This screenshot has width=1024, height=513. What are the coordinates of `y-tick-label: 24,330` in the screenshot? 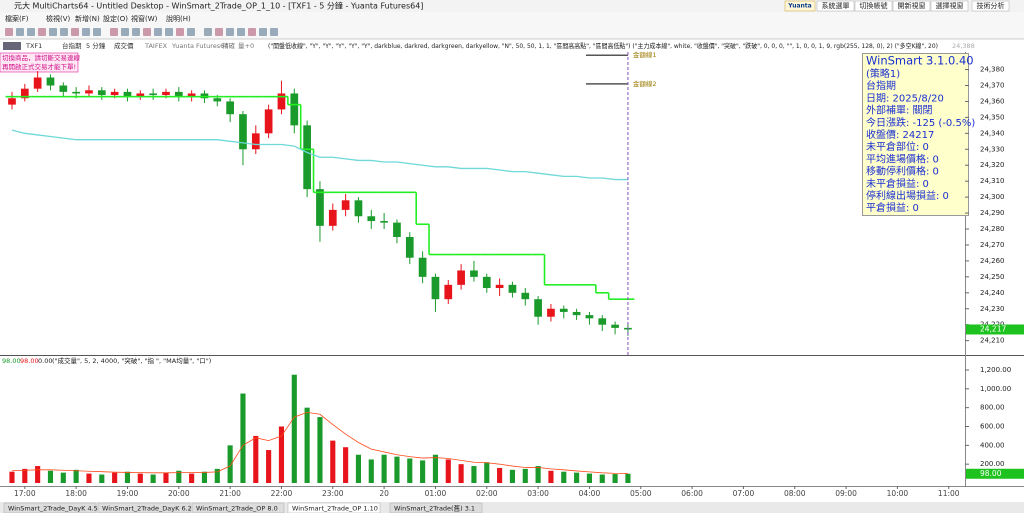 It's located at (992, 149).